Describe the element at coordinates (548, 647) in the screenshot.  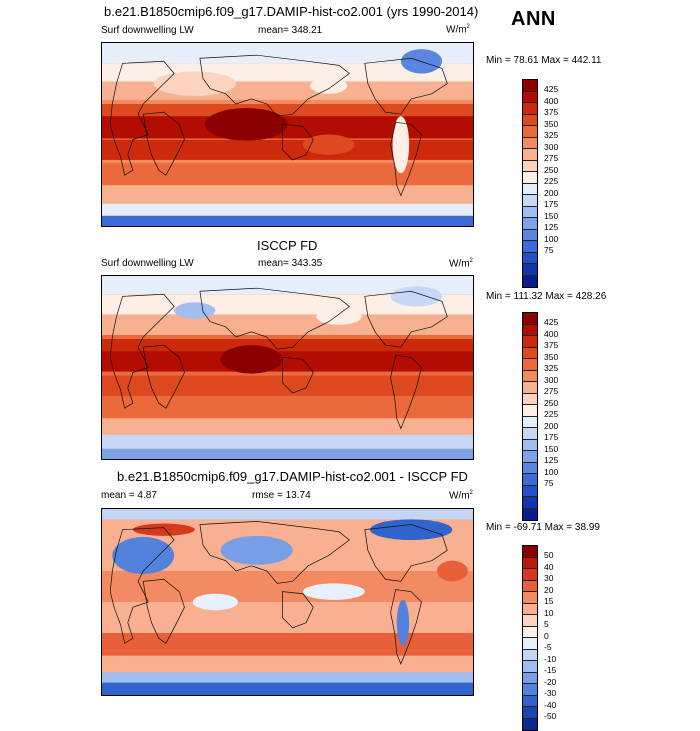
I see `colorbar-tick-label: -5` at that location.